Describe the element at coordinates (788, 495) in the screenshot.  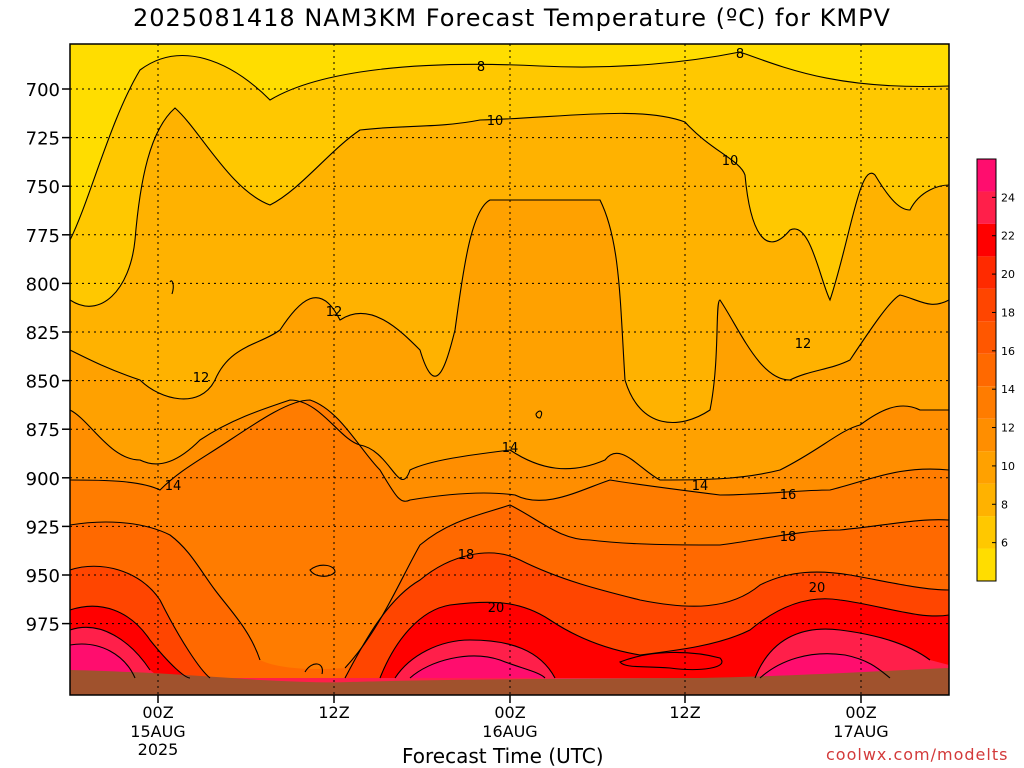
I see `contour-label: 16` at that location.